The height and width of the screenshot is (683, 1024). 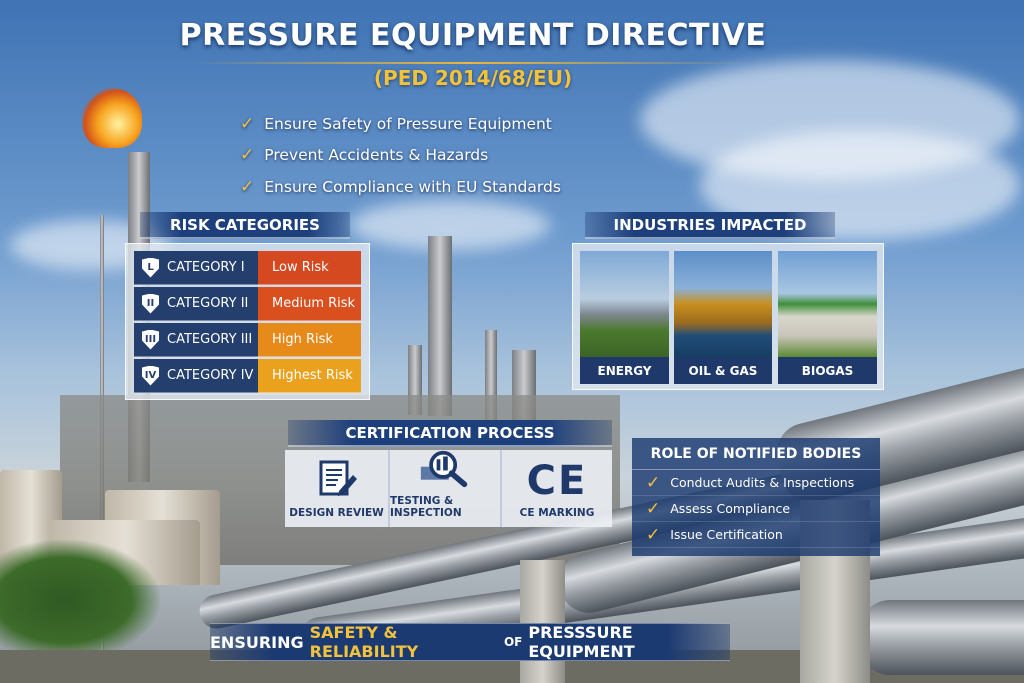 What do you see at coordinates (756, 454) in the screenshot?
I see `notified-bodies-header: ROLE OF NOTIFIED BODIES` at bounding box center [756, 454].